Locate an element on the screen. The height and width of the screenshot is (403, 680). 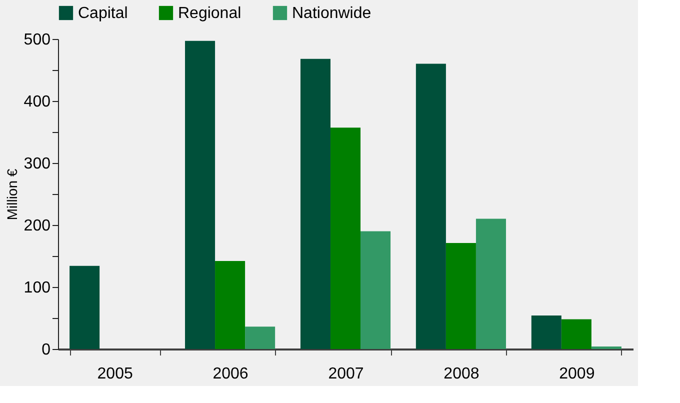
legend-label: Nationwide is located at coordinates (332, 13).